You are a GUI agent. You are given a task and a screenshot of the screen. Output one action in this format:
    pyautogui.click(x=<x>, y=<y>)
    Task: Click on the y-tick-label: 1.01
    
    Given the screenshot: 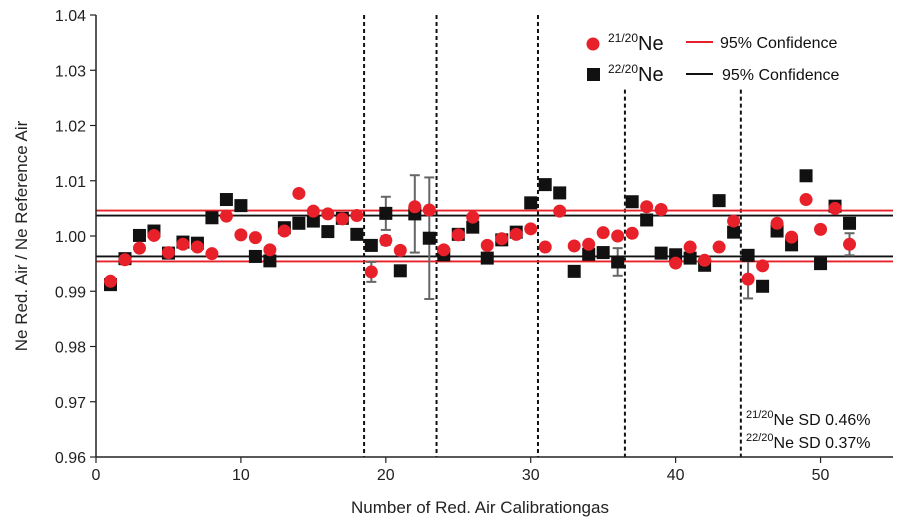 What is the action you would take?
    pyautogui.click(x=70, y=182)
    